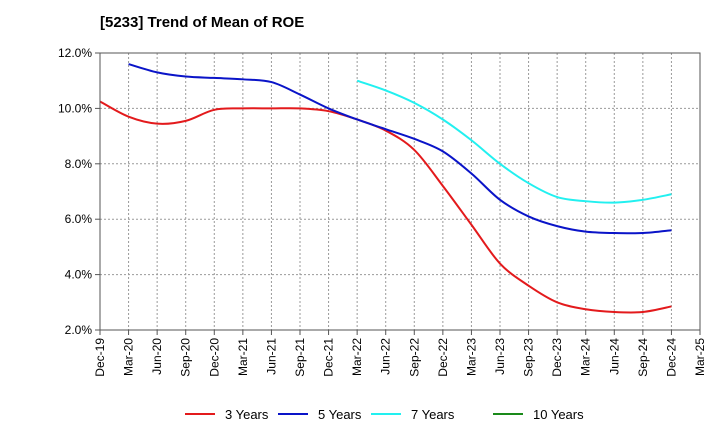  I want to click on x-tick-label: Sep-23, so click(529, 357).